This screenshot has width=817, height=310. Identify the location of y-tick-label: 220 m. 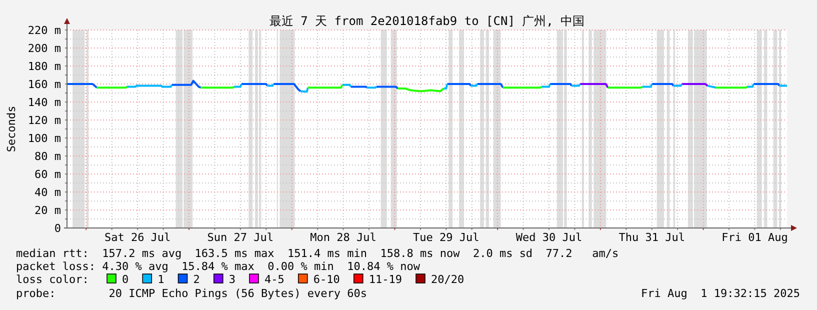
(45, 30).